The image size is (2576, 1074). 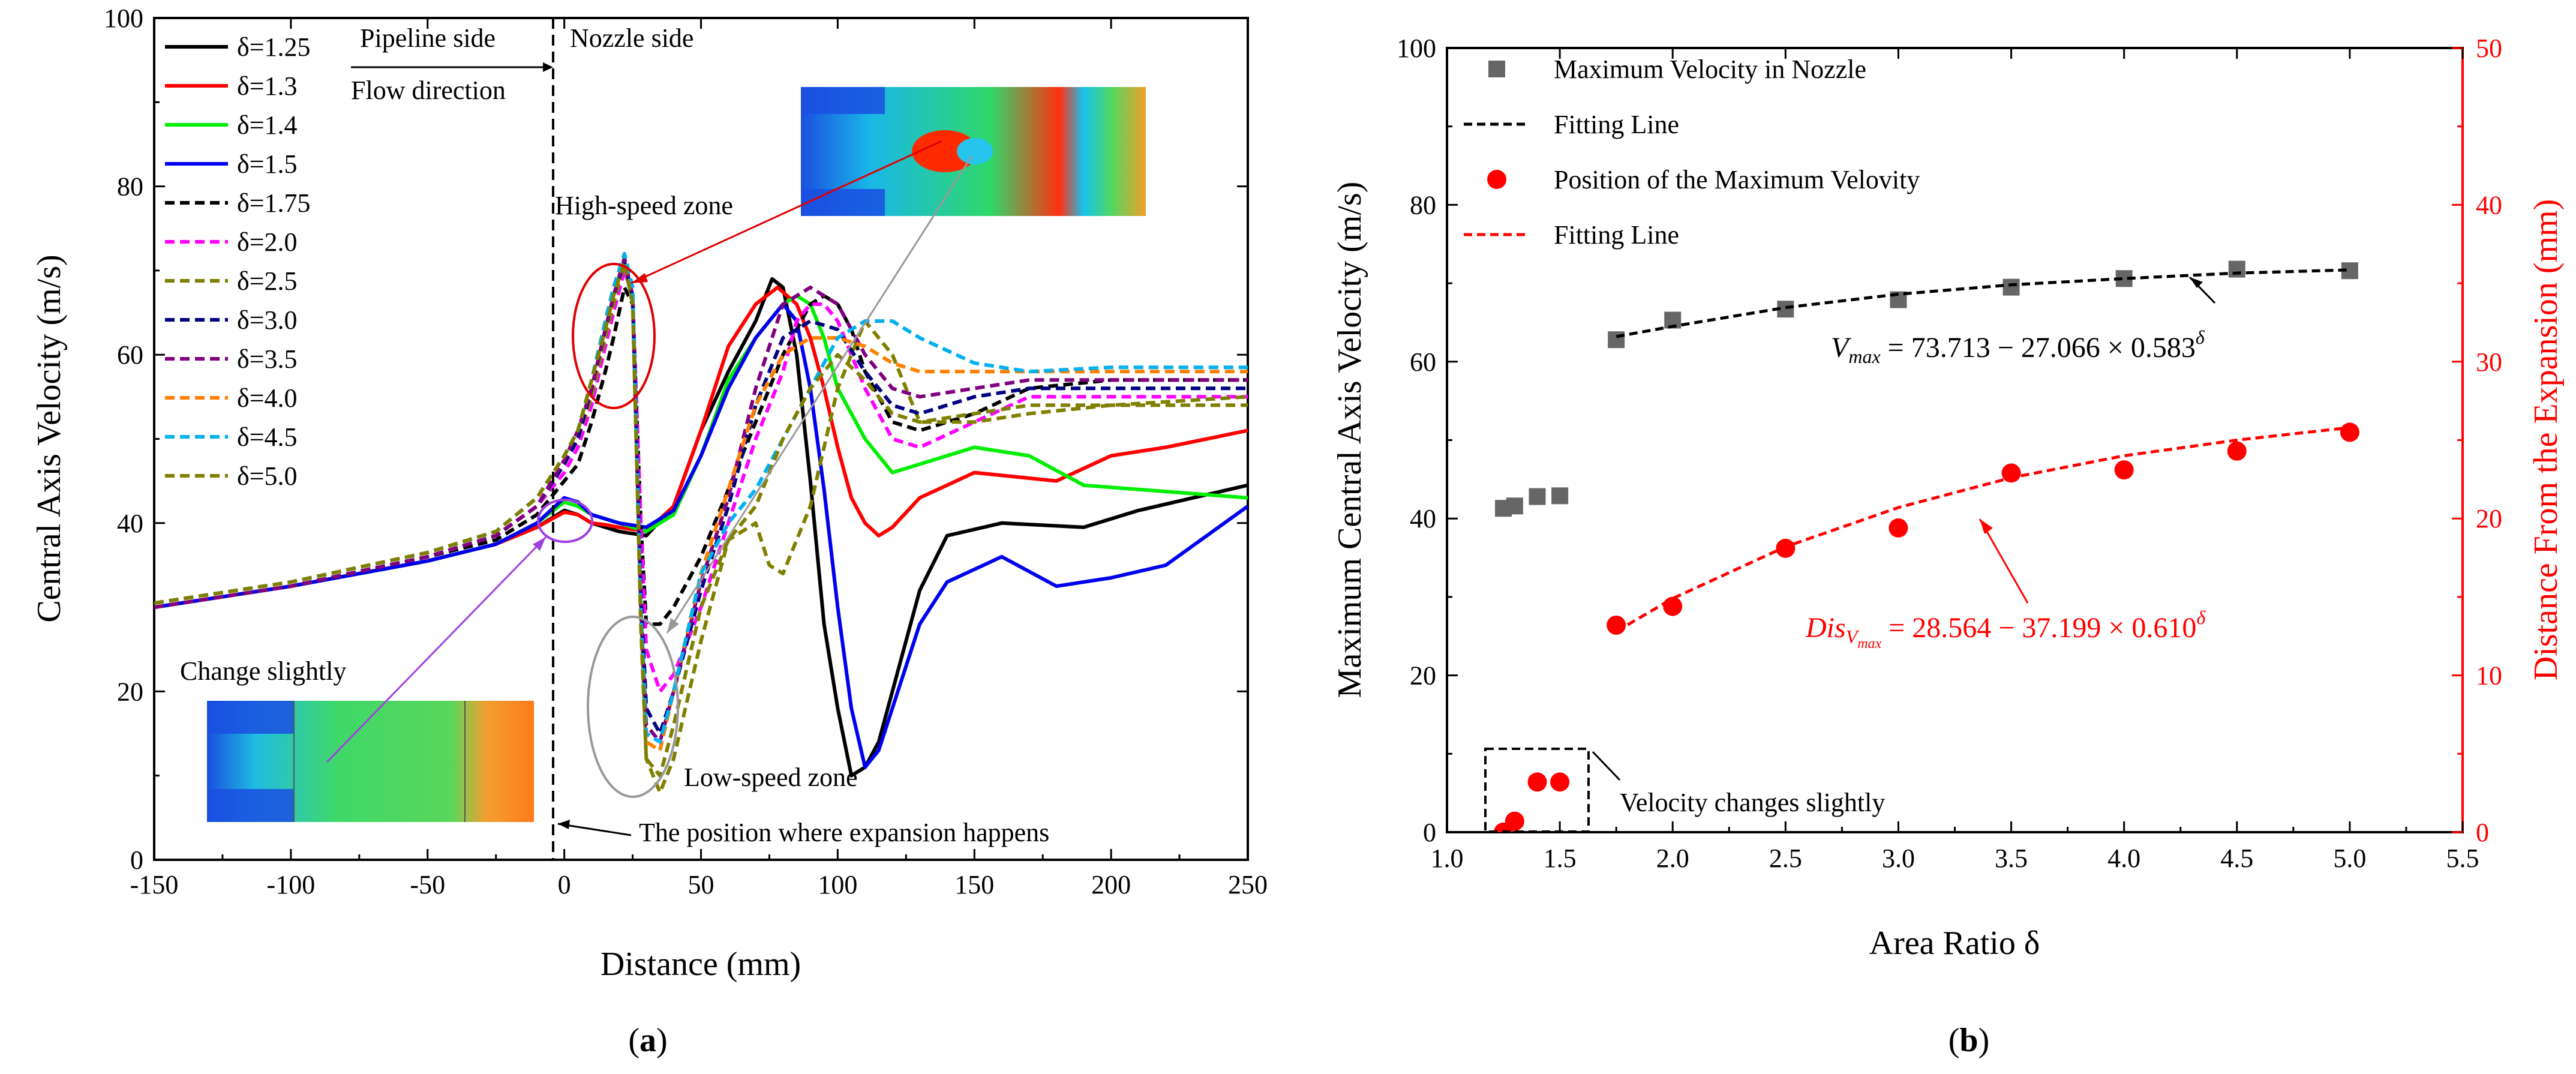 What do you see at coordinates (1423, 518) in the screenshot?
I see `y-tick-label-left-b: 40` at bounding box center [1423, 518].